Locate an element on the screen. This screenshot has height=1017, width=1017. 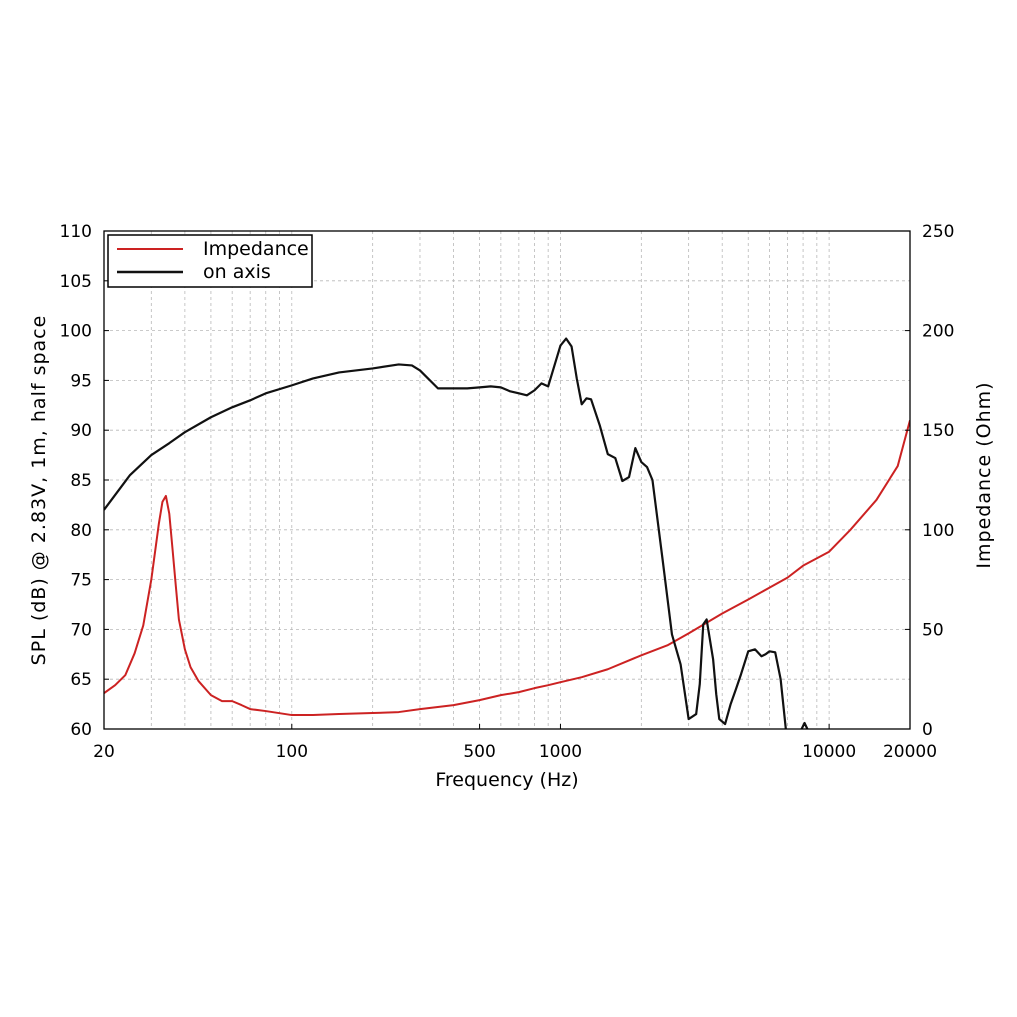
legend-box is located at coordinates (210, 261).